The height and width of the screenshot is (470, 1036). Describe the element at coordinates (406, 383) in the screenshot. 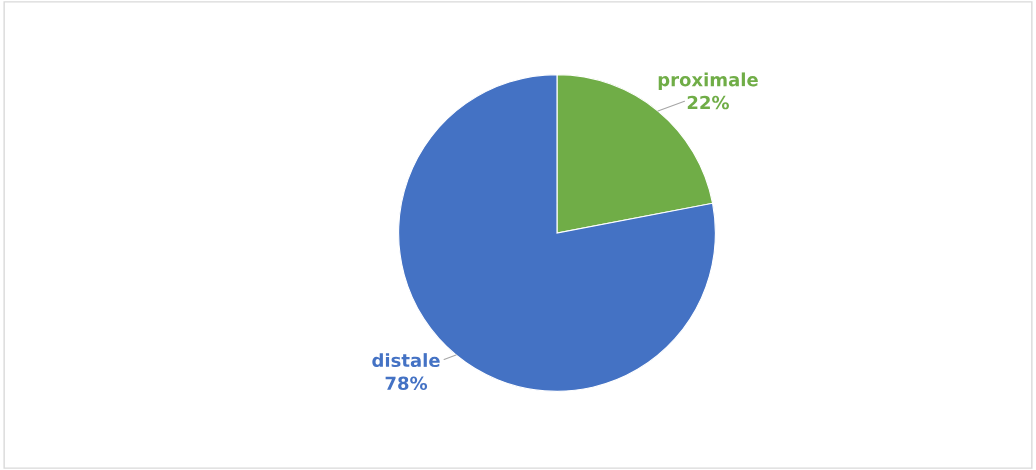

I see `data-label: 78%` at that location.